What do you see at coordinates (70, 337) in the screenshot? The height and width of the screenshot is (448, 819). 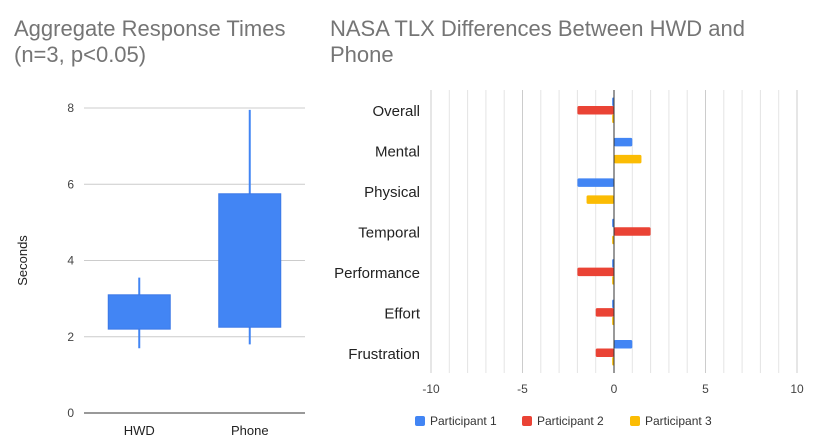 I see `y-tick-label: 2` at bounding box center [70, 337].